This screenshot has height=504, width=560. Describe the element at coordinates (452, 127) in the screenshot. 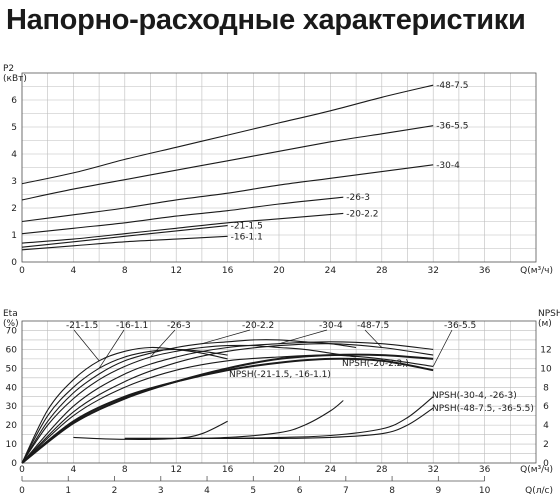

I see `p2-series-label: -36-5.5` at that location.